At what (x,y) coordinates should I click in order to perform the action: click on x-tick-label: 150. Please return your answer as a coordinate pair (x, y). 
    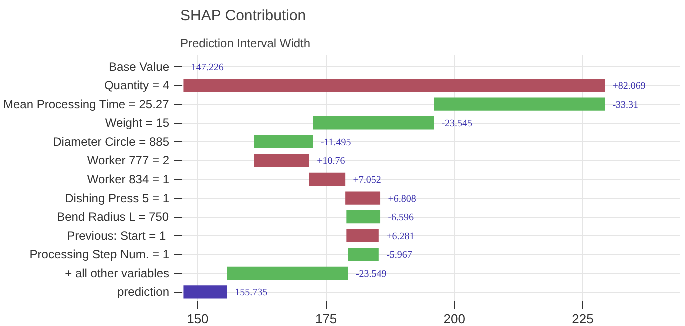
    Looking at the image, I should click on (198, 319).